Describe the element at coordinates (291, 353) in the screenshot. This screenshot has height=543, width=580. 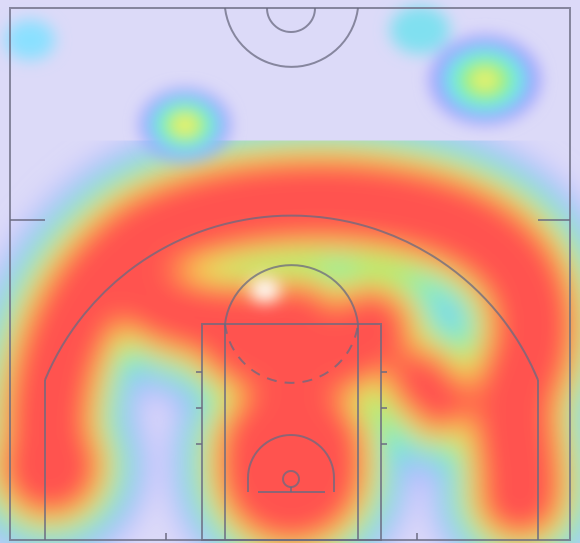
I see `free-throw-circle-bottom` at that location.